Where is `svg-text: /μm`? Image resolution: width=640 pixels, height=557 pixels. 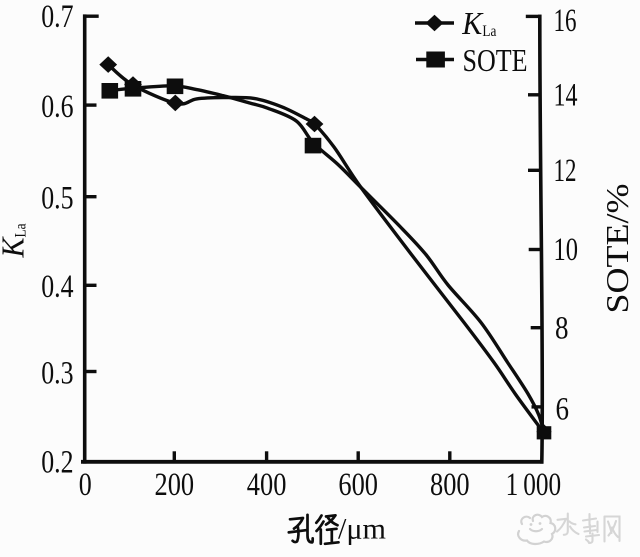 svg-text: /μm is located at coordinates (362, 530).